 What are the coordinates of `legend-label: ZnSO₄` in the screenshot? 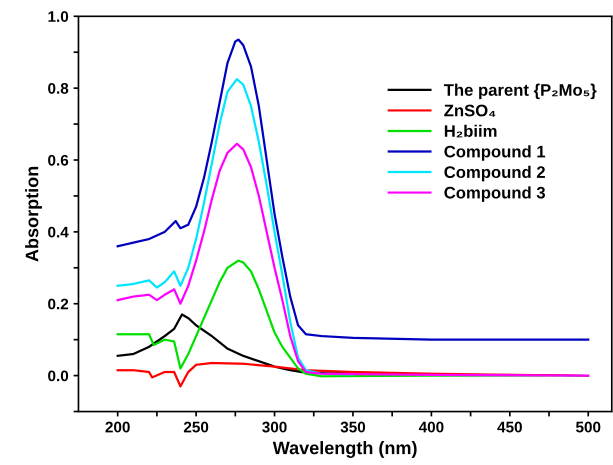 It's located at (470, 110).